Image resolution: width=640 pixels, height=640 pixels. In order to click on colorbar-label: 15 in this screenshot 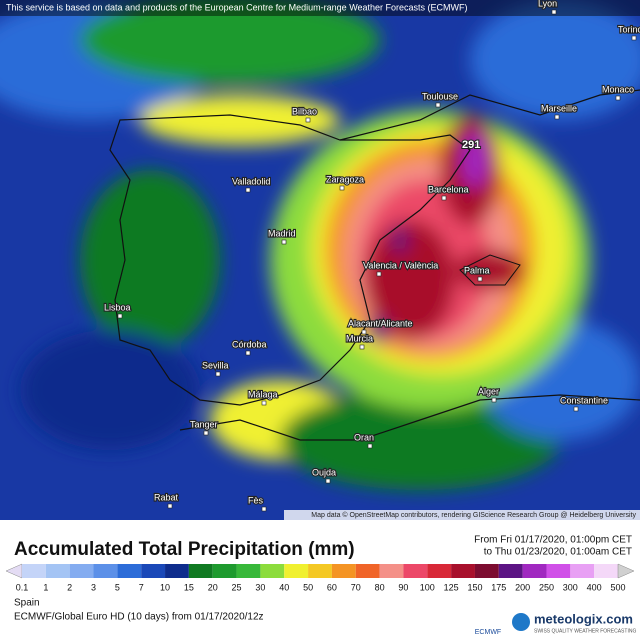, I will do `click(189, 587)`.